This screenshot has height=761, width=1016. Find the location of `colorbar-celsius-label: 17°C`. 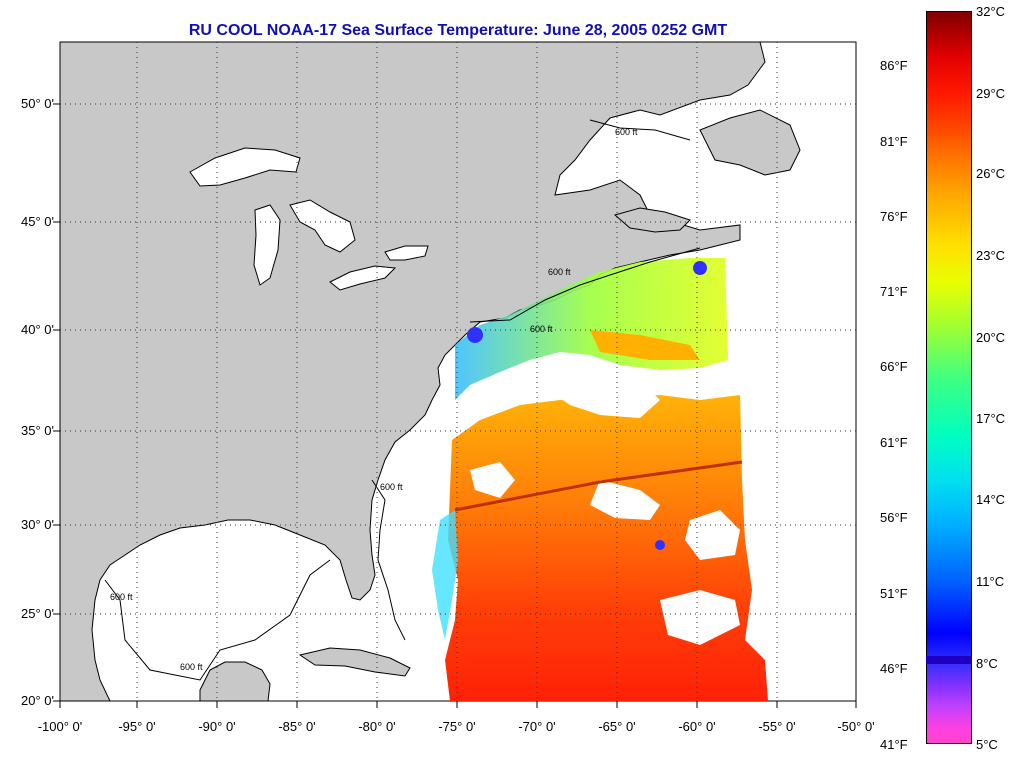

colorbar-celsius-label: 17°C is located at coordinates (991, 418).